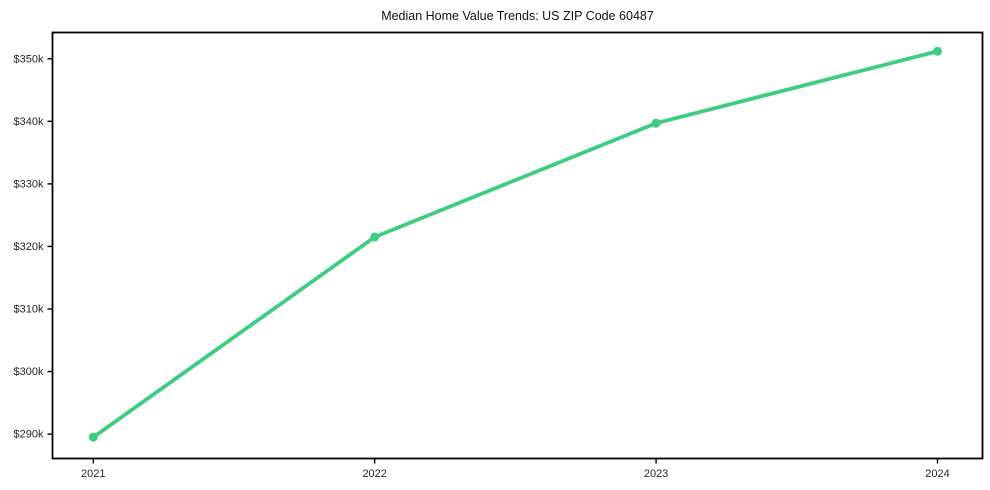 The width and height of the screenshot is (990, 490). Describe the element at coordinates (29, 59) in the screenshot. I see `y-tick-label: $350k` at that location.